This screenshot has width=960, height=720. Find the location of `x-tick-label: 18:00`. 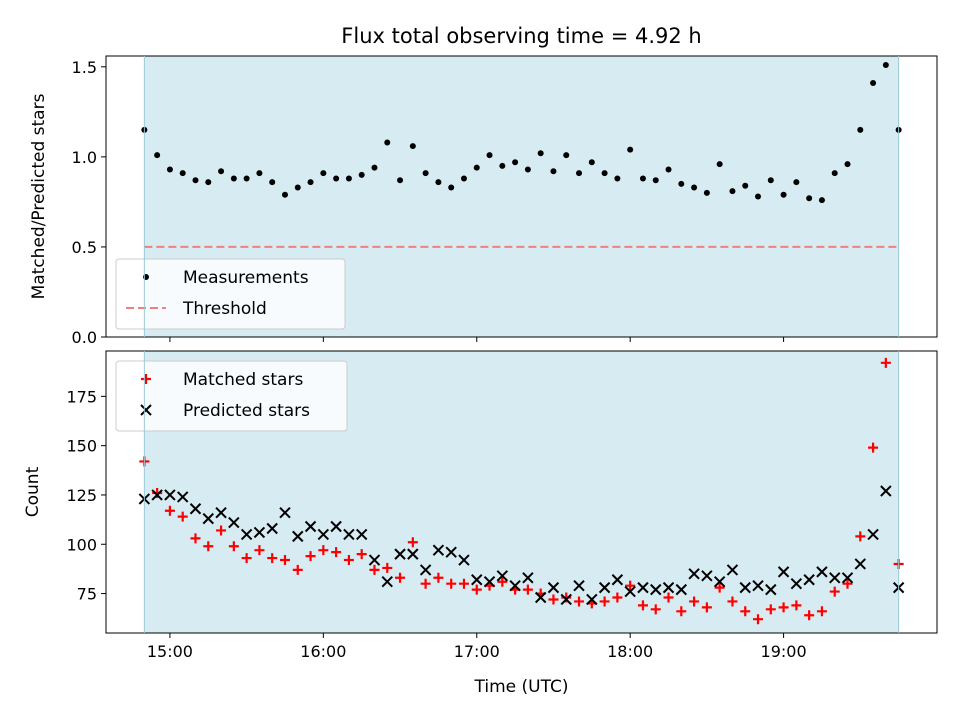

x-tick-label: 18:00 is located at coordinates (630, 651).